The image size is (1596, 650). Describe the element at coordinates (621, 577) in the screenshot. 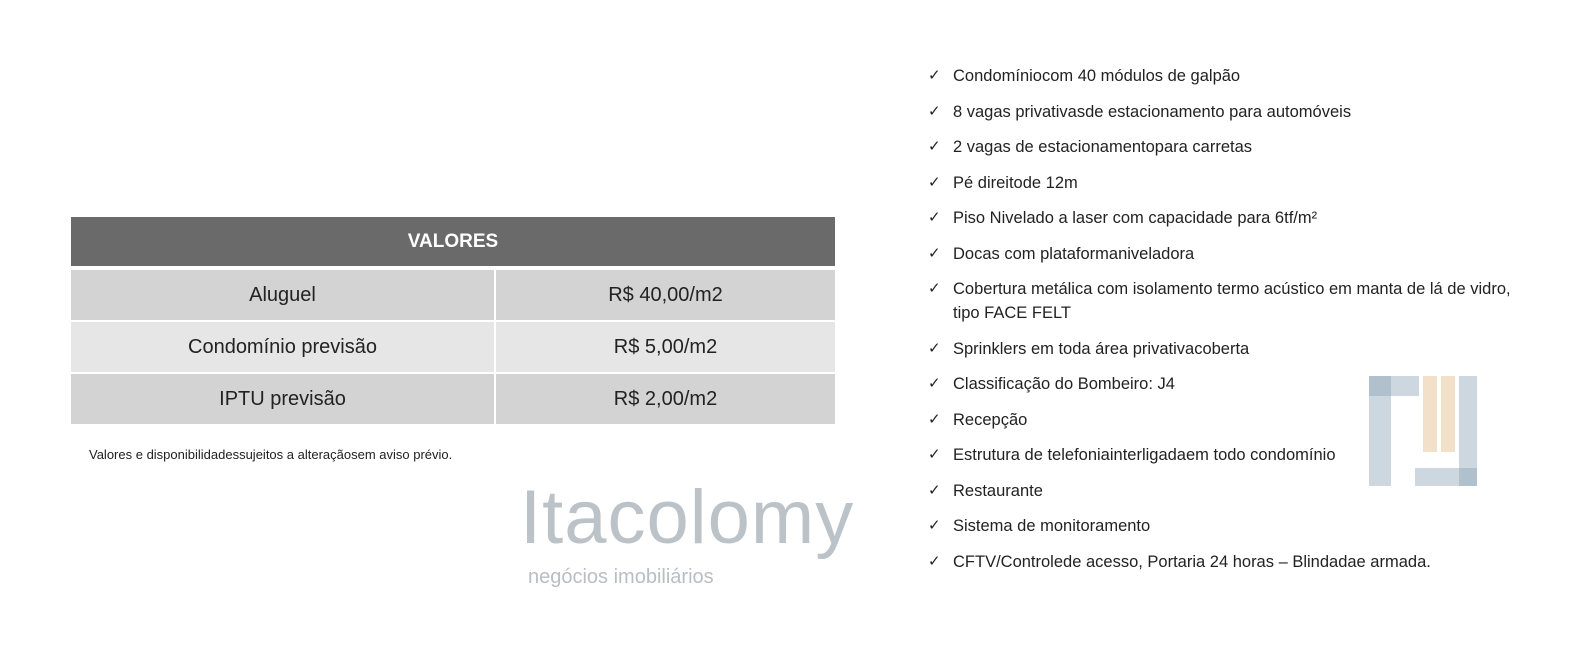

I see `watermark-tagline: negócios imobiliários` at that location.